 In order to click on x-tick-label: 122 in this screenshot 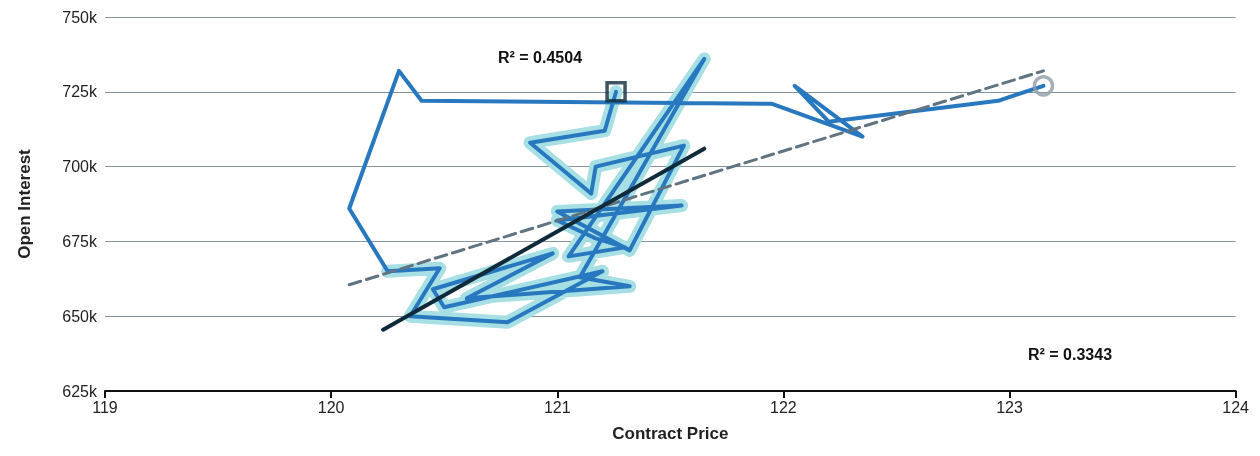, I will do `click(783, 407)`.